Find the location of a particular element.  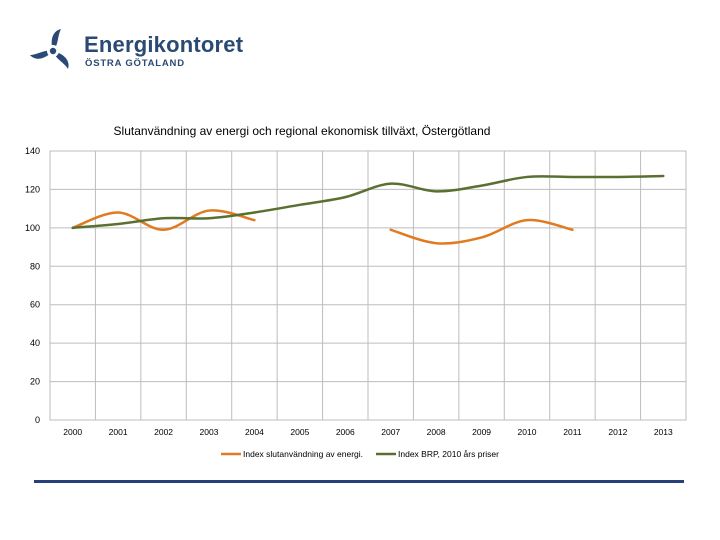

footer-rule is located at coordinates (359, 481).